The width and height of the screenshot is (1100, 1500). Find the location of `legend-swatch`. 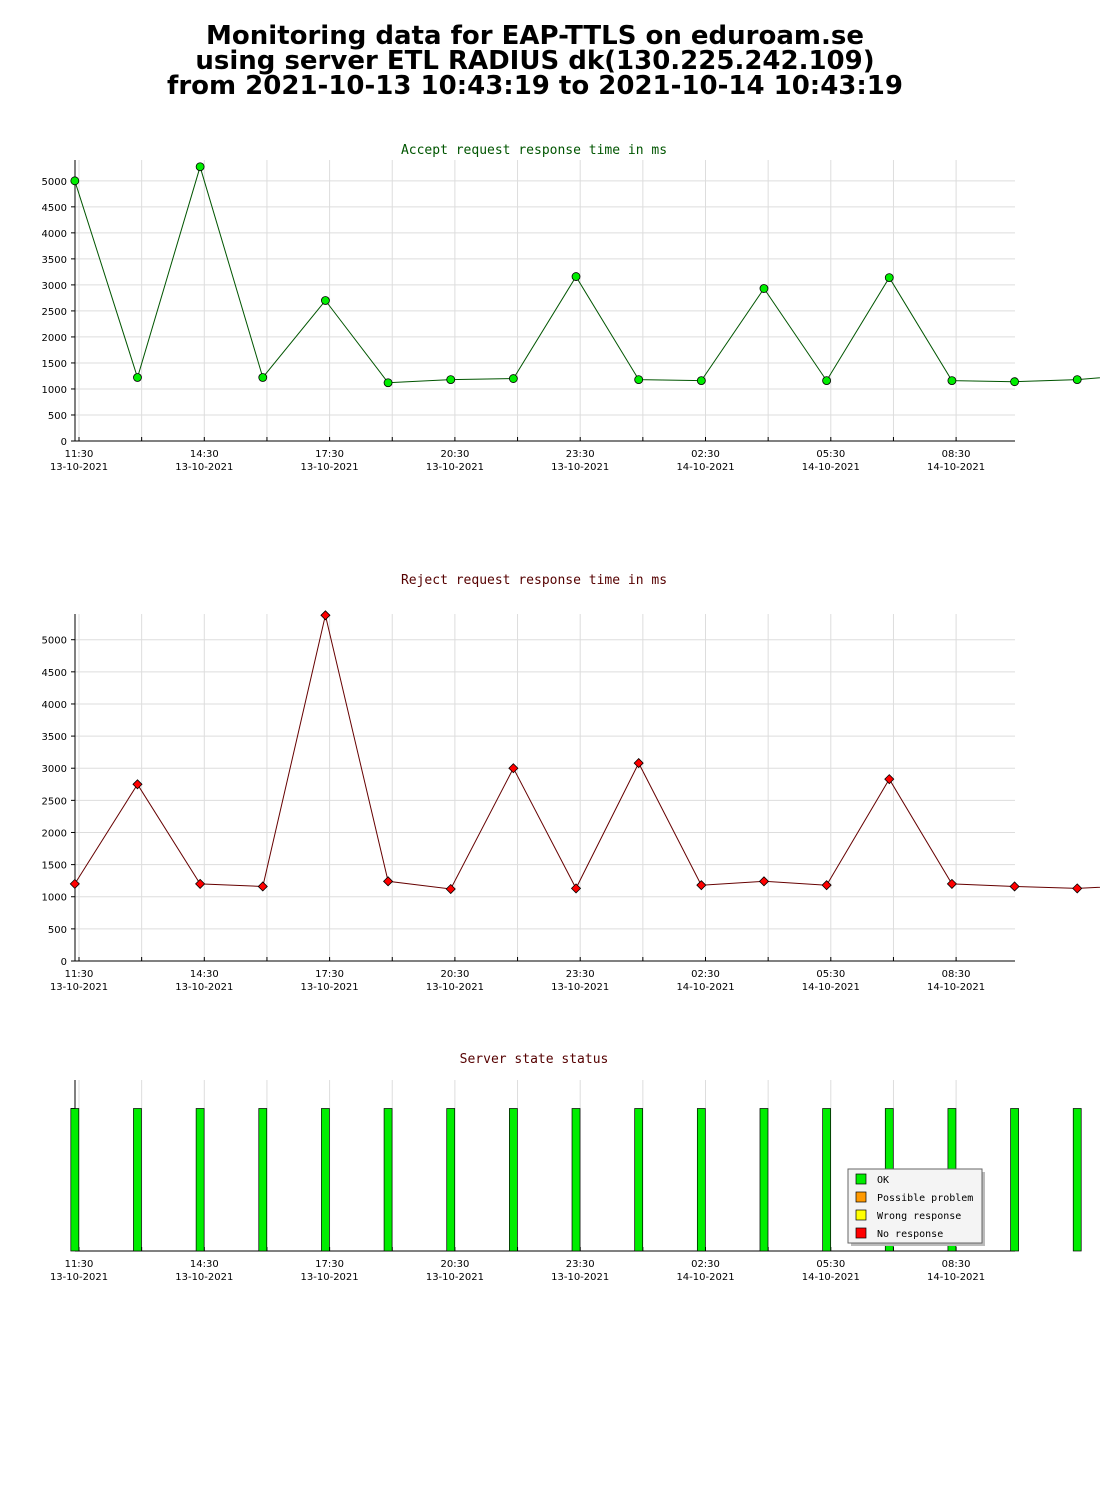

legend-swatch is located at coordinates (861, 1197).